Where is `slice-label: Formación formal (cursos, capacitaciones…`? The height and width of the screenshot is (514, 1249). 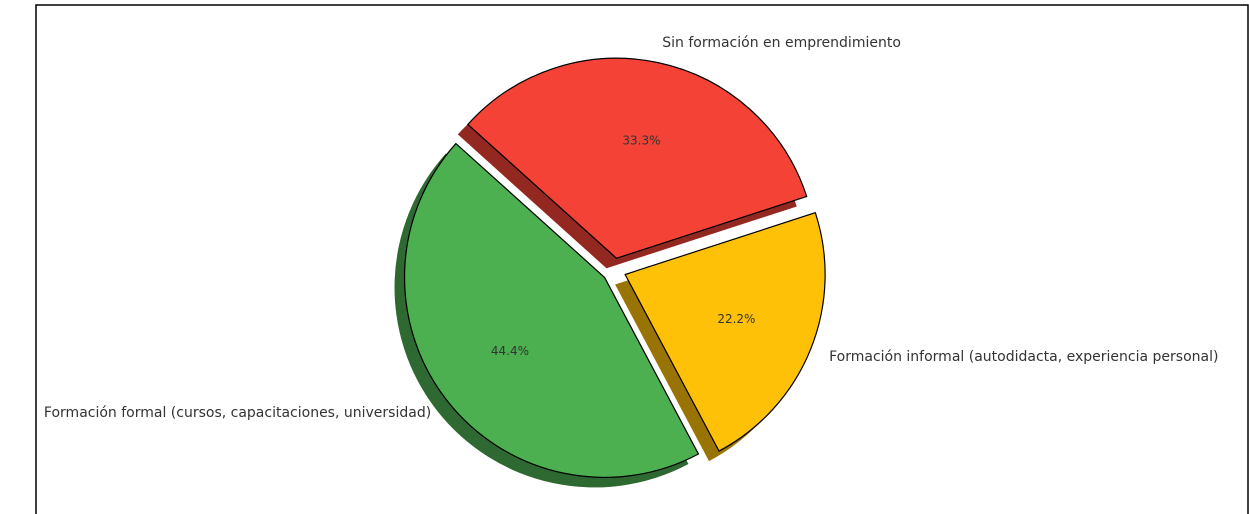 slice-label: Formación formal (cursos, capacitaciones… is located at coordinates (237, 413).